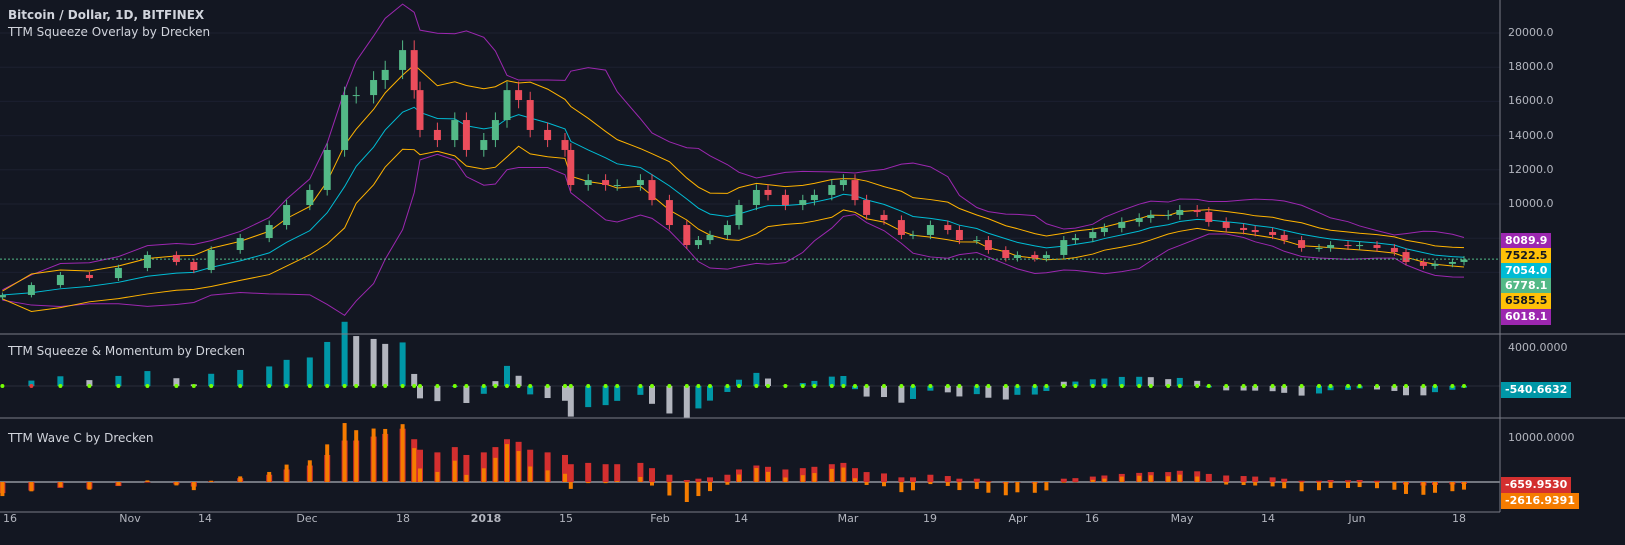  I want to click on momentum-indicator-title: TTM Squeeze & Momentum by Drecken, so click(127, 351).